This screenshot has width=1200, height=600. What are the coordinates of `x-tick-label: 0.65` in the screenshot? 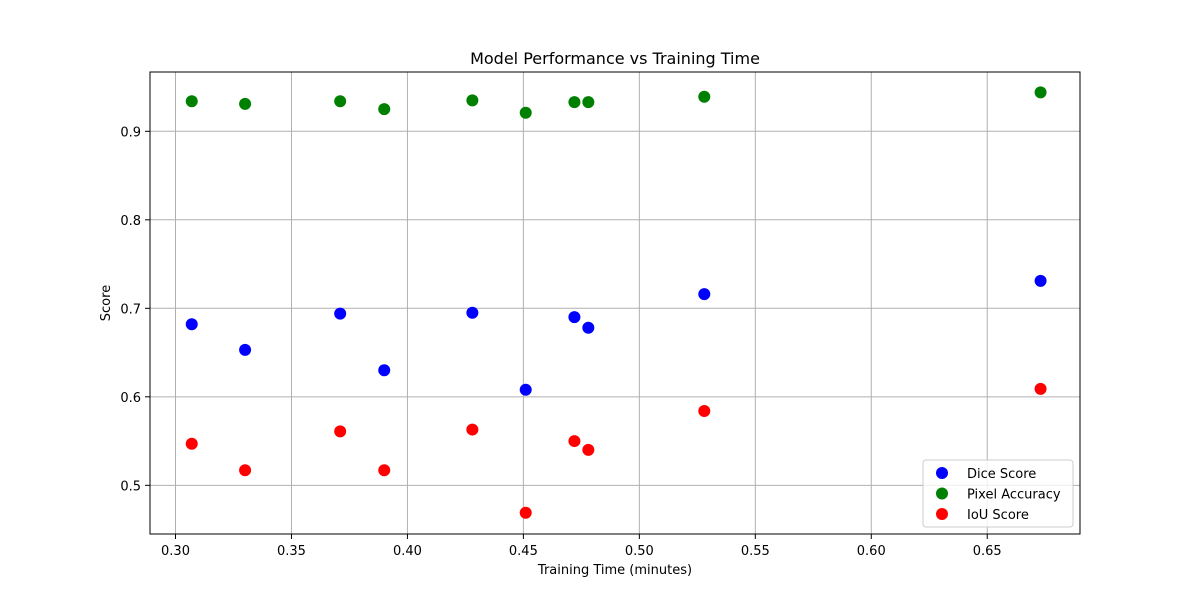 It's located at (987, 551).